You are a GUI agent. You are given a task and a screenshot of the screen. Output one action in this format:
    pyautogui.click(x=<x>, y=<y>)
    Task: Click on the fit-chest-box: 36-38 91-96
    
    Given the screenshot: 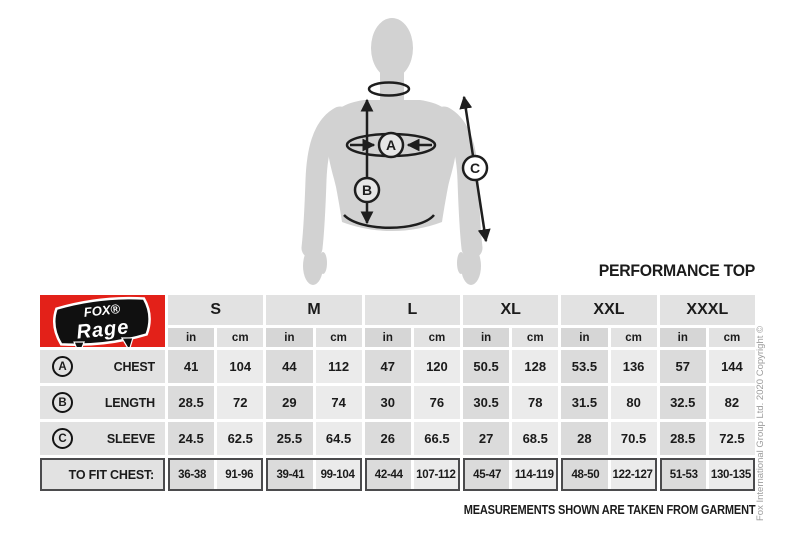 What is the action you would take?
    pyautogui.click(x=216, y=474)
    